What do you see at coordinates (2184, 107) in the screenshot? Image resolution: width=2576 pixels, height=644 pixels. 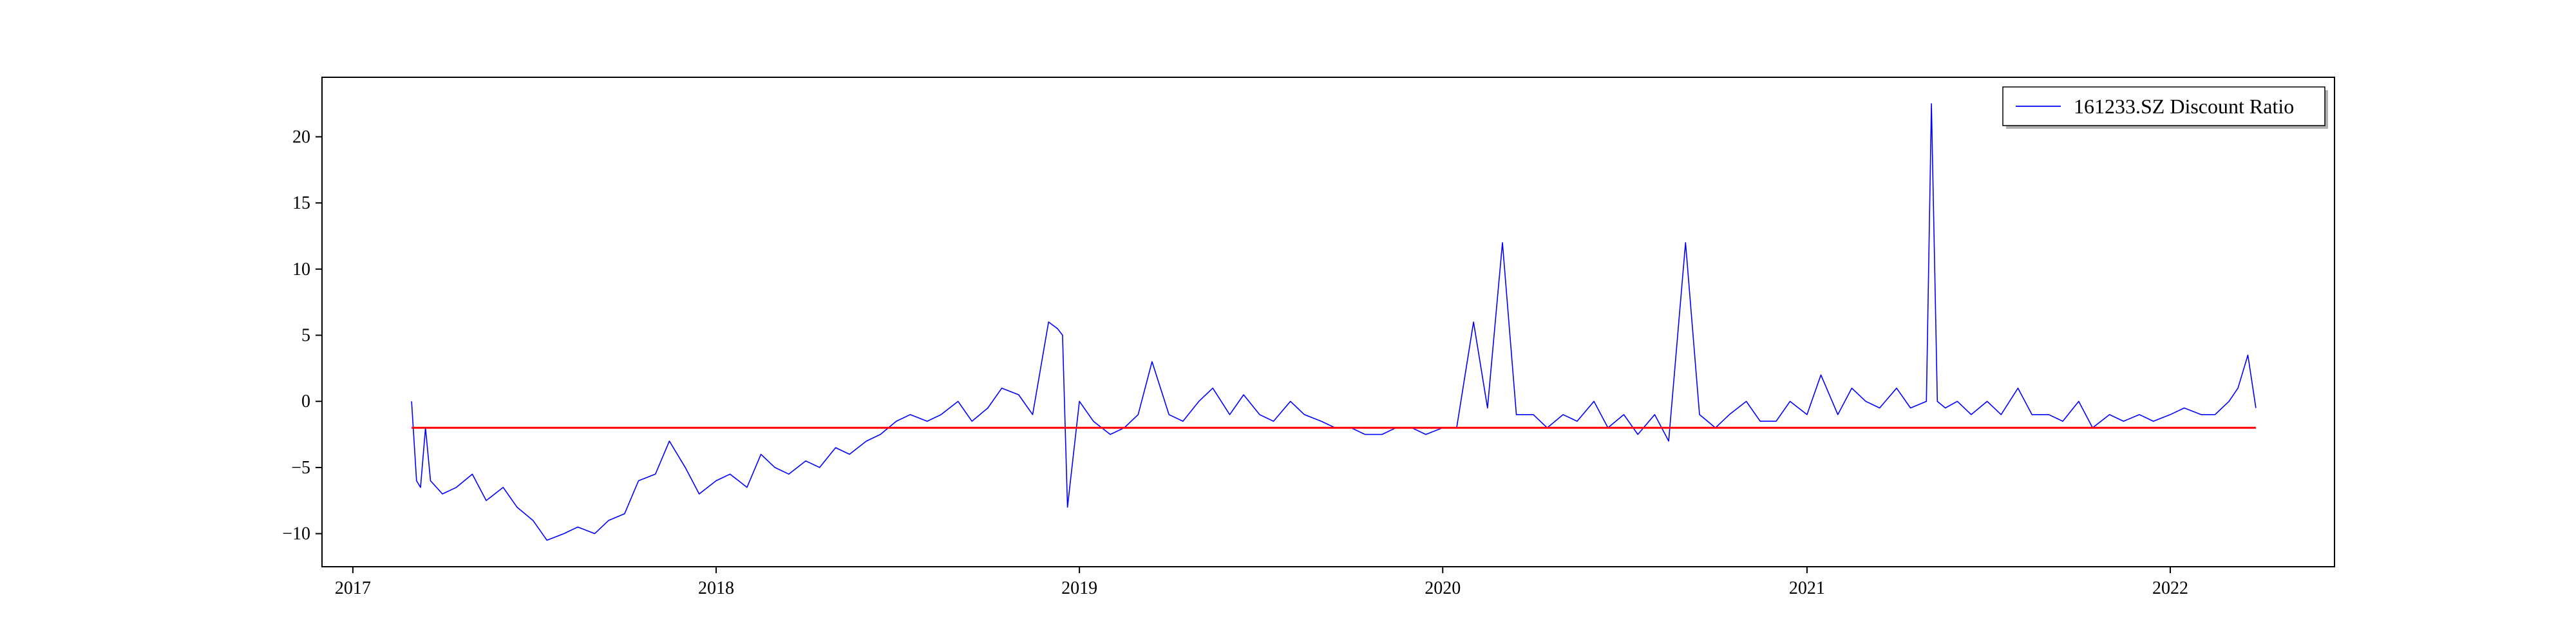 I see `legend-label: 161233.SZ Discount Ratio` at bounding box center [2184, 107].